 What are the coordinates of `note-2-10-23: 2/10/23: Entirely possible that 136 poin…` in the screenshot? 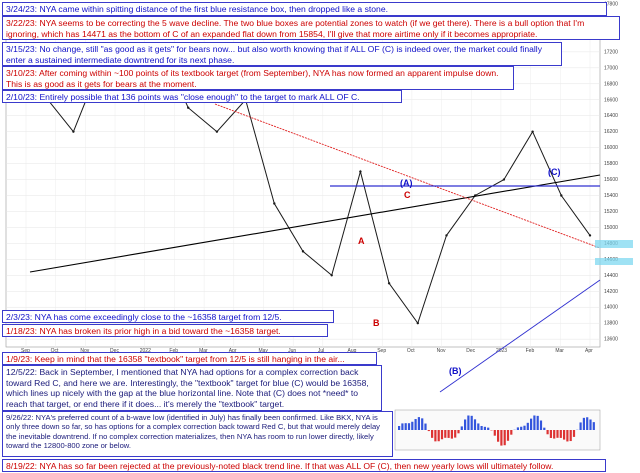 It's located at (202, 96).